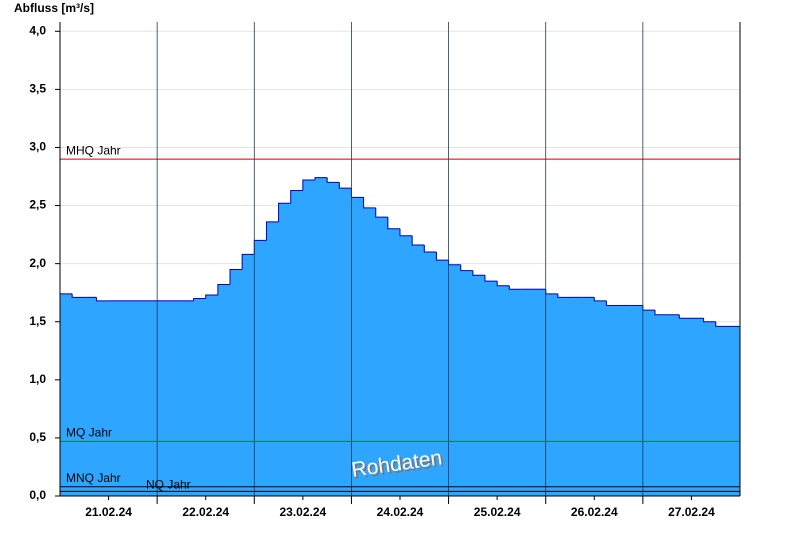  Describe the element at coordinates (37, 89) in the screenshot. I see `y-tick-label: 3,5` at that location.